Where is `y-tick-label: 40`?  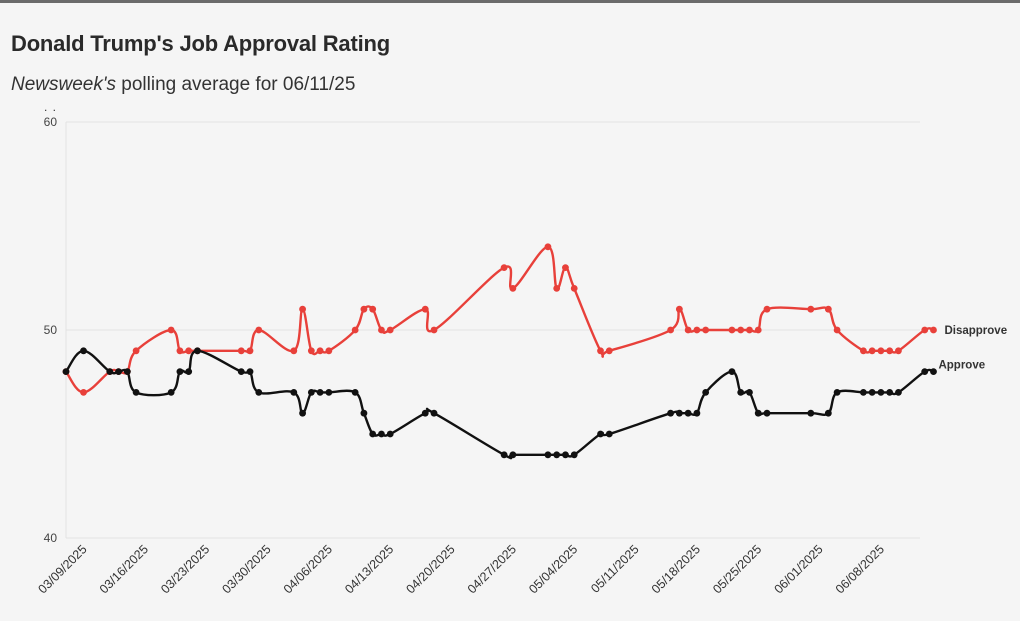
y-tick-label: 40 is located at coordinates (51, 538).